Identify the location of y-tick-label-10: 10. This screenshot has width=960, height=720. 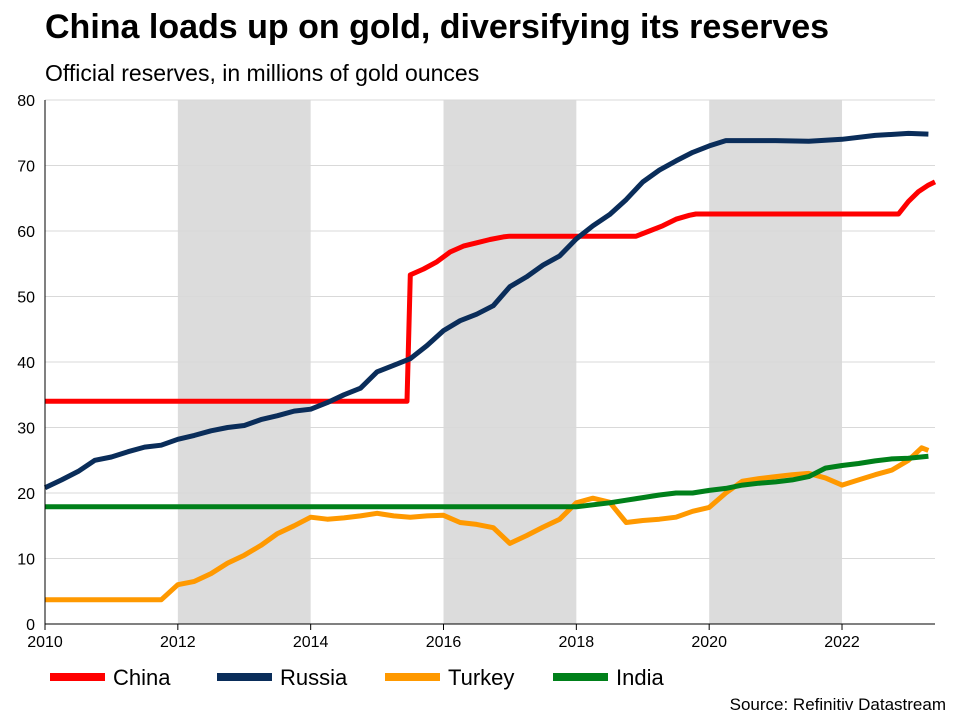
(26, 560).